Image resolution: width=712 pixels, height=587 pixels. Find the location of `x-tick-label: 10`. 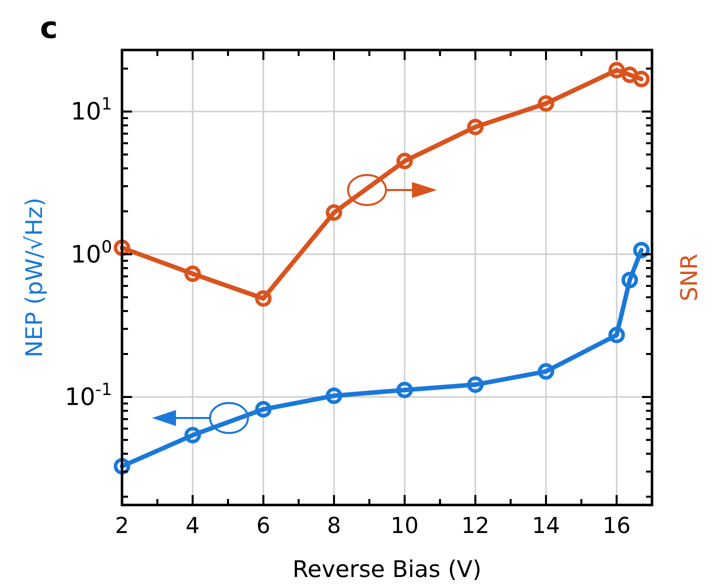

x-tick-label: 10 is located at coordinates (404, 526).